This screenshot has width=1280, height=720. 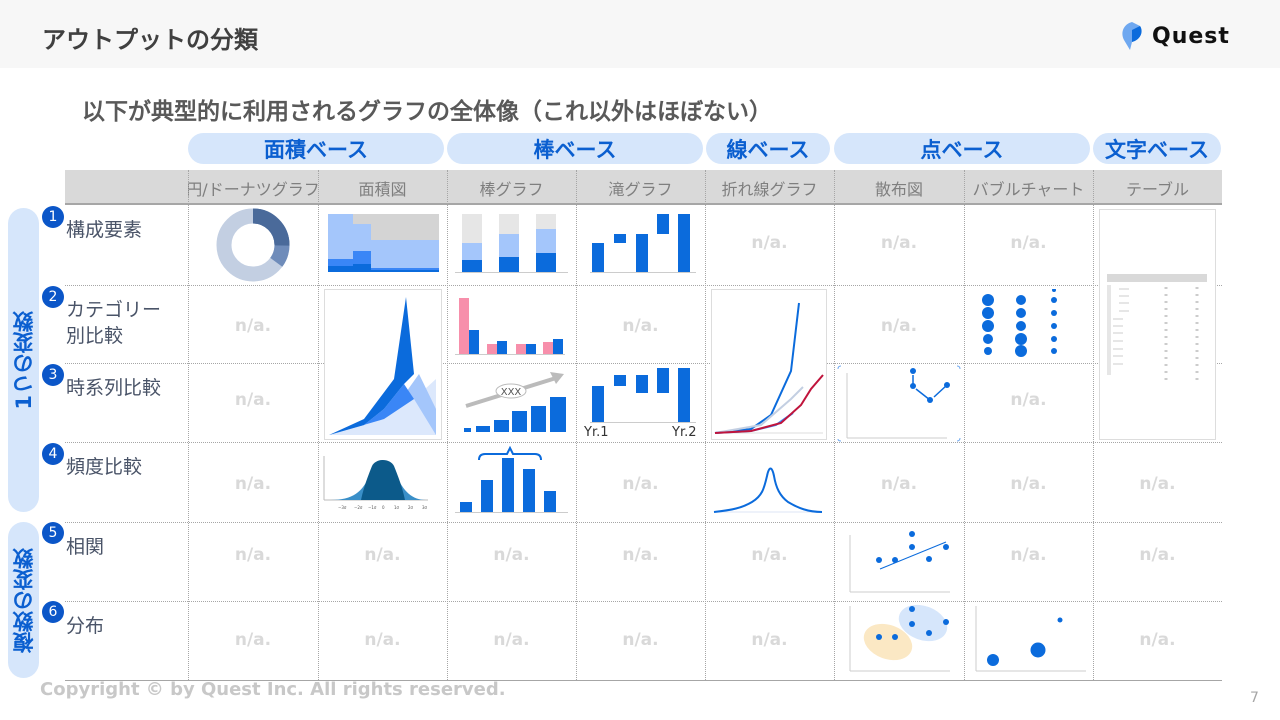 What do you see at coordinates (1028, 189) in the screenshot?
I see `column-header: バブルチャート` at bounding box center [1028, 189].